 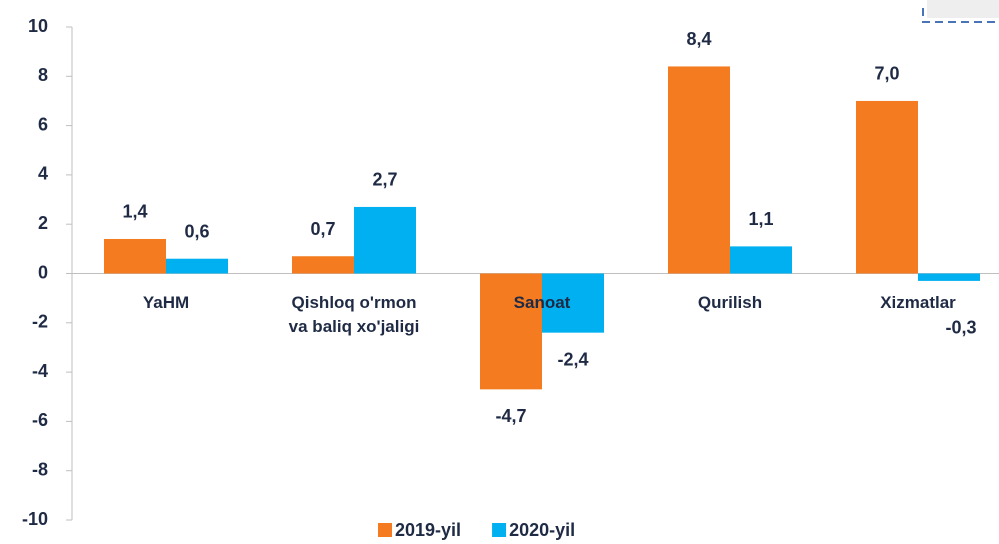 What do you see at coordinates (40, 420) in the screenshot?
I see `y-tick-label: -6` at bounding box center [40, 420].